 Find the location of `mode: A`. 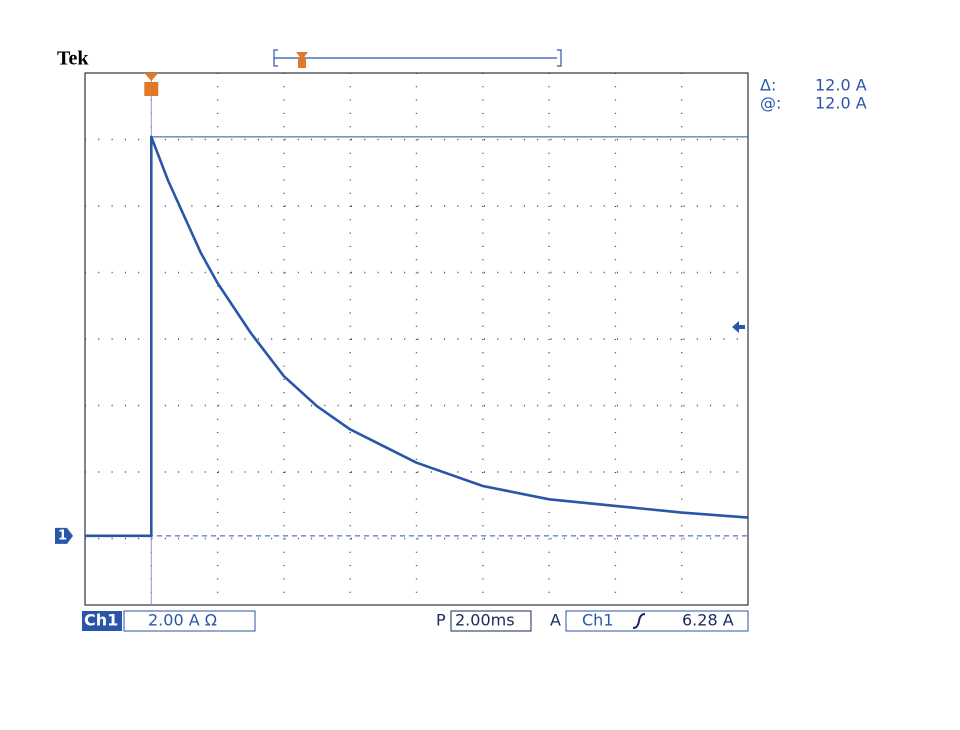

mode: A is located at coordinates (555, 620).